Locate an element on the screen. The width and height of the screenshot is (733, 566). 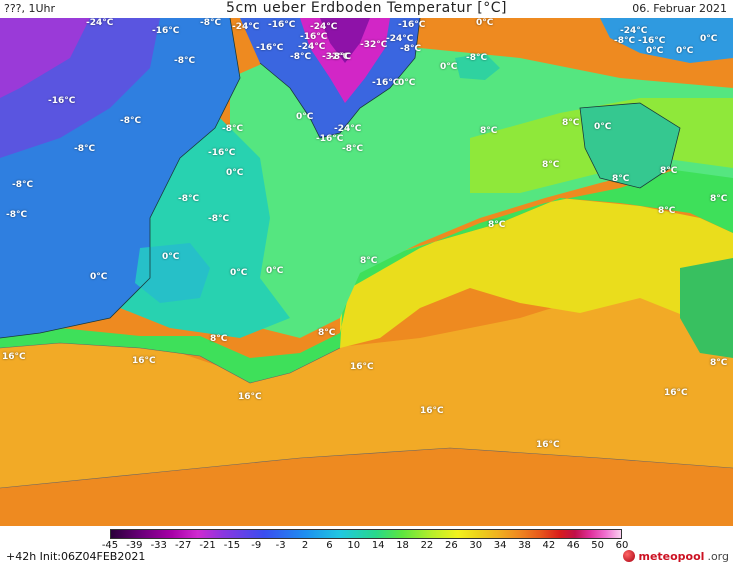
land-british-isles is located at coordinates (630, 145).